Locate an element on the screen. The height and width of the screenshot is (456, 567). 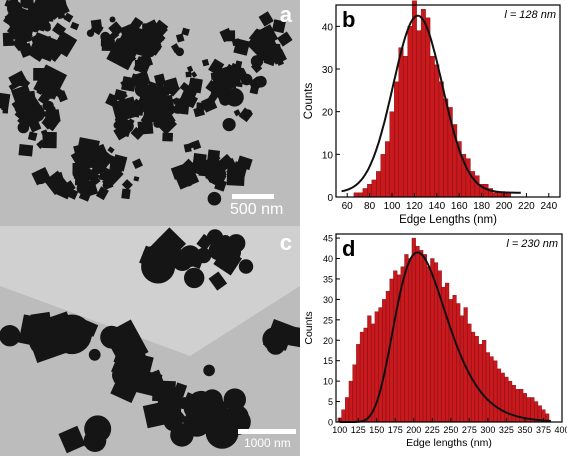
x-tick-label: 375 is located at coordinates (543, 430).